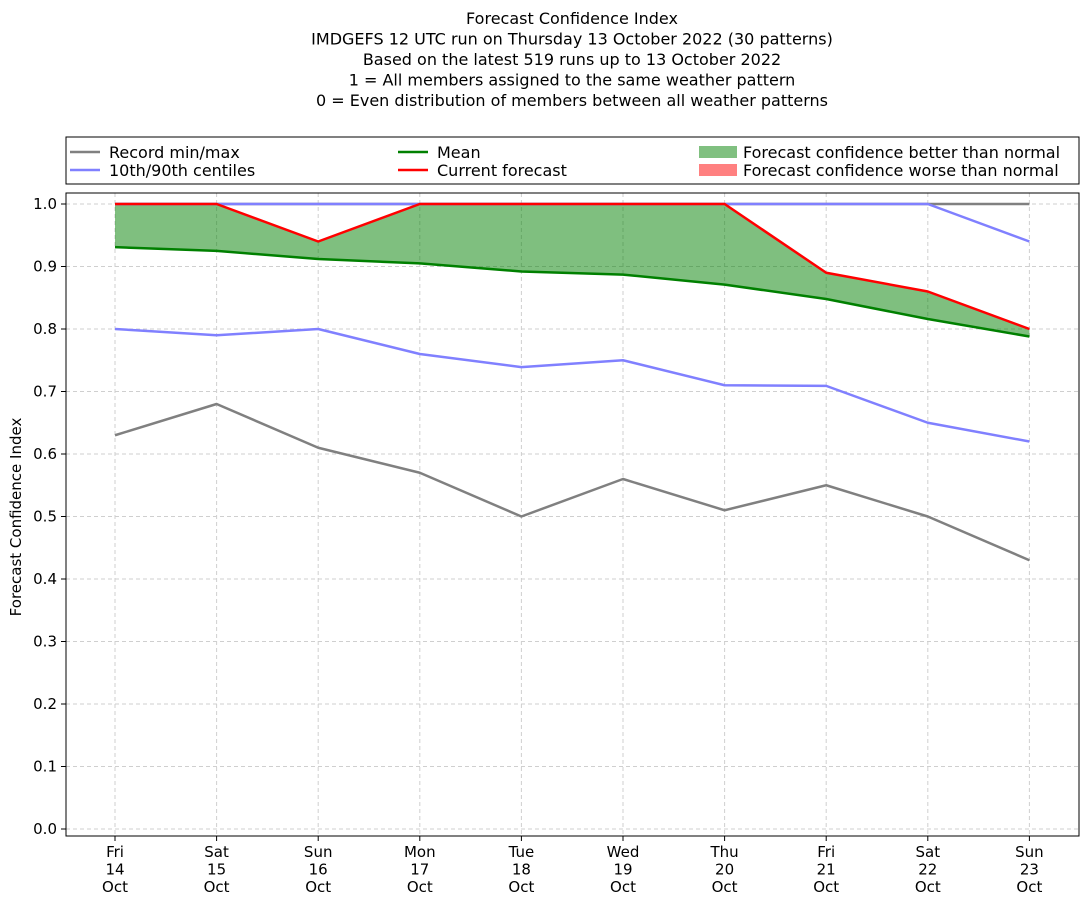 The image size is (1092, 924). Describe the element at coordinates (572, 18) in the screenshot. I see `chart-title-line-1: Forecast Confidence Index` at that location.